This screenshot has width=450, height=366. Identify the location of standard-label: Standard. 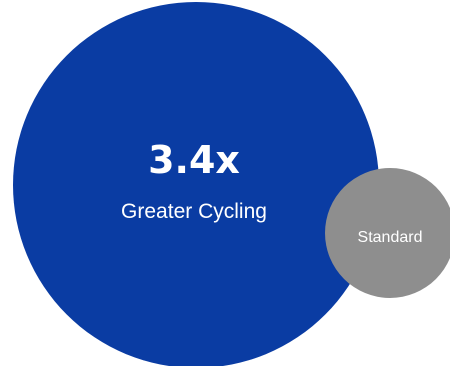
(390, 237).